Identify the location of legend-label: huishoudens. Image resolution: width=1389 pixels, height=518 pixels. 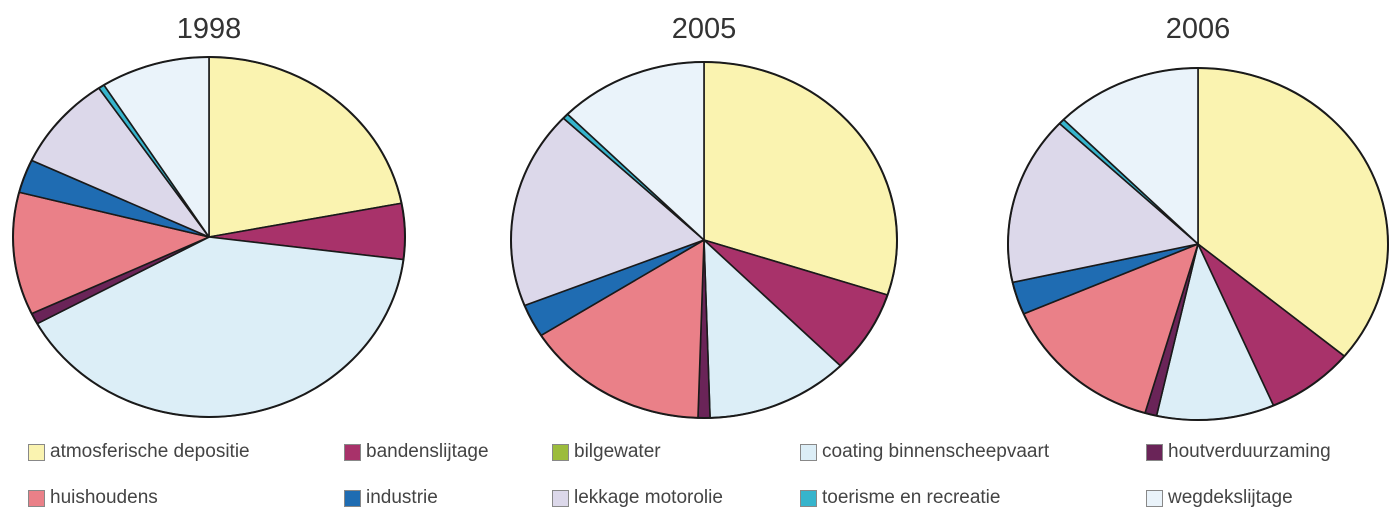
(104, 497).